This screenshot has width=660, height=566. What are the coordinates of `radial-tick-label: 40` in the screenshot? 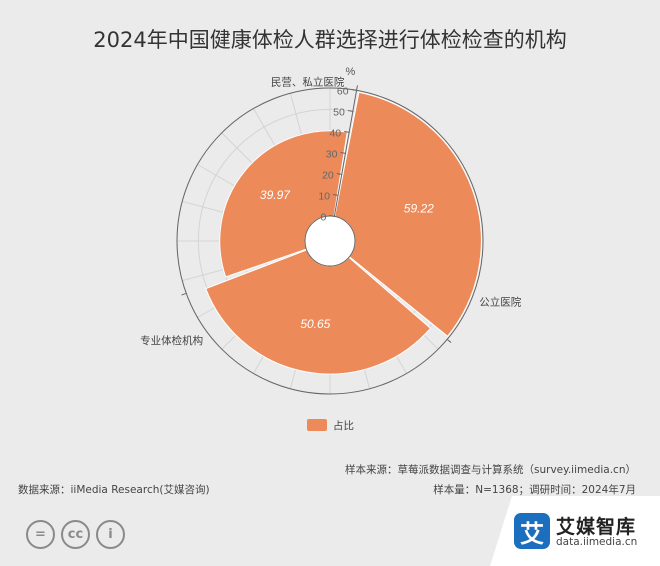 It's located at (335, 133).